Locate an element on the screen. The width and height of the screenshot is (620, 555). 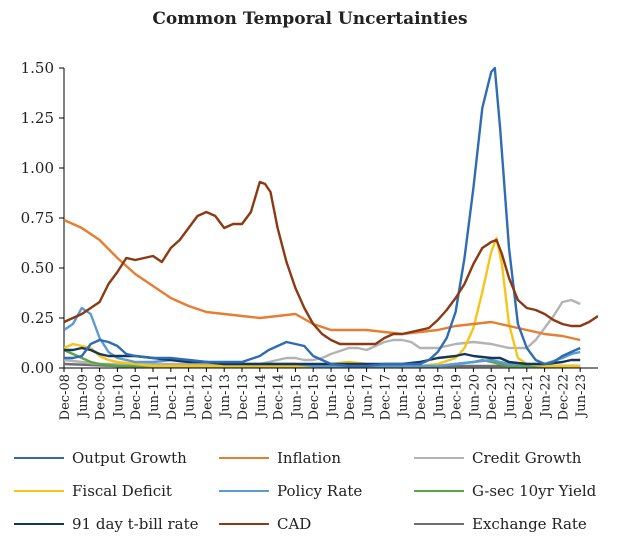
legend-swatch-policy-rate is located at coordinates (244, 491).